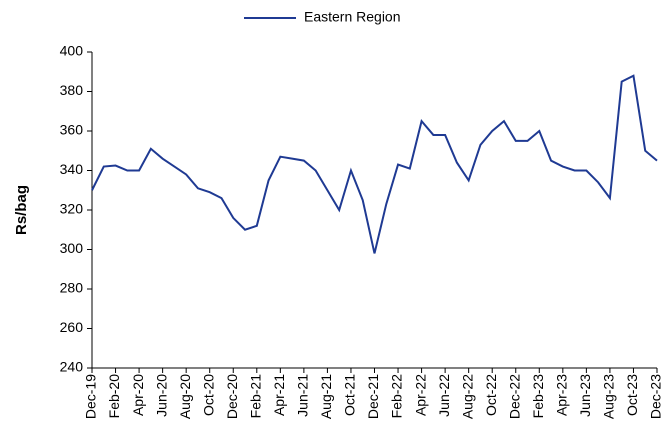 Image resolution: width=665 pixels, height=446 pixels. Describe the element at coordinates (656, 396) in the screenshot. I see `x-tick-label: Dec-23` at that location.